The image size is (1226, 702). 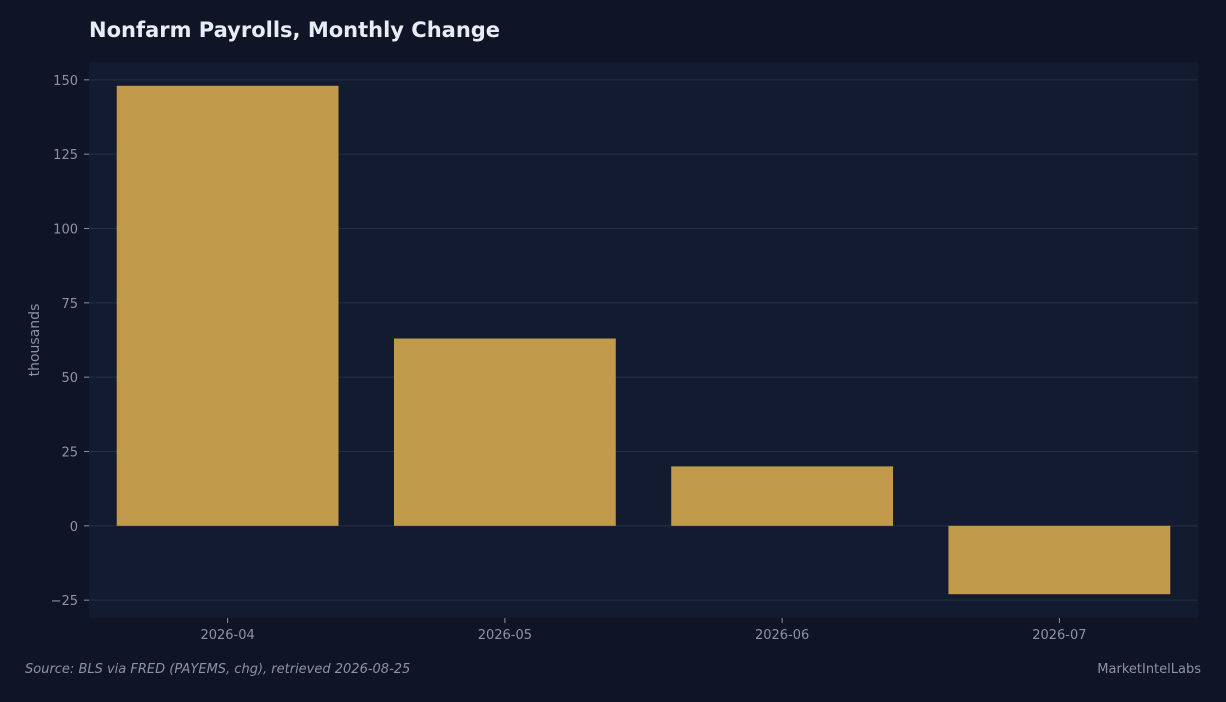 I want to click on y-tick-label: 100, so click(x=65, y=230).